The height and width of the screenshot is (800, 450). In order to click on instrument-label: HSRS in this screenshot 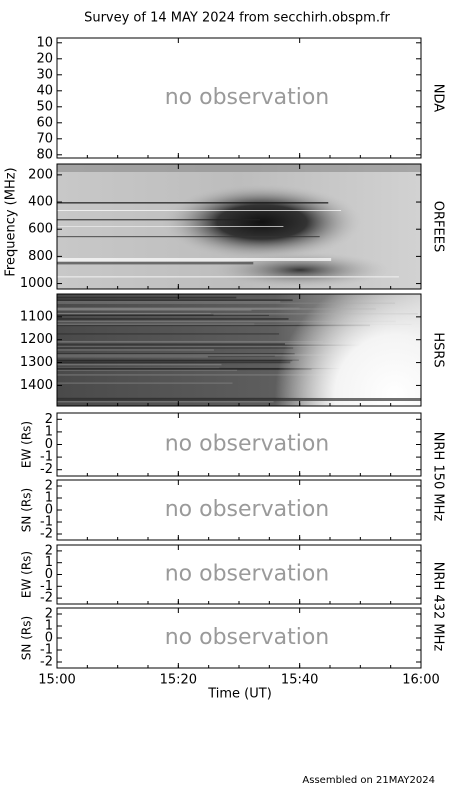, I will do `click(438, 349)`.